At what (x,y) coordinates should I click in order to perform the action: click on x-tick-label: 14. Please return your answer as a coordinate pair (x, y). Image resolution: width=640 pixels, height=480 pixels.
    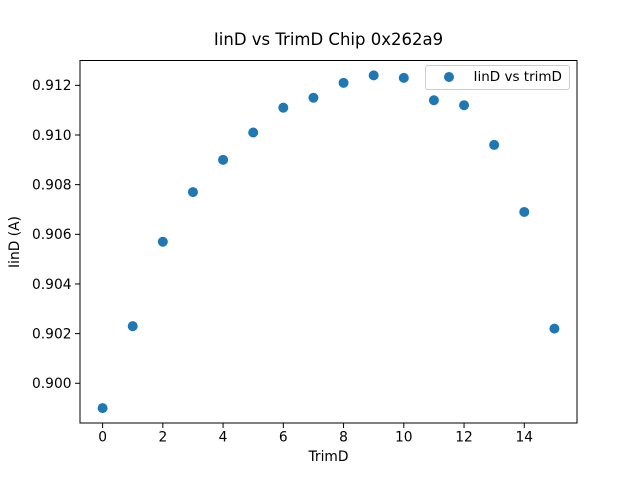
    Looking at the image, I should click on (525, 438).